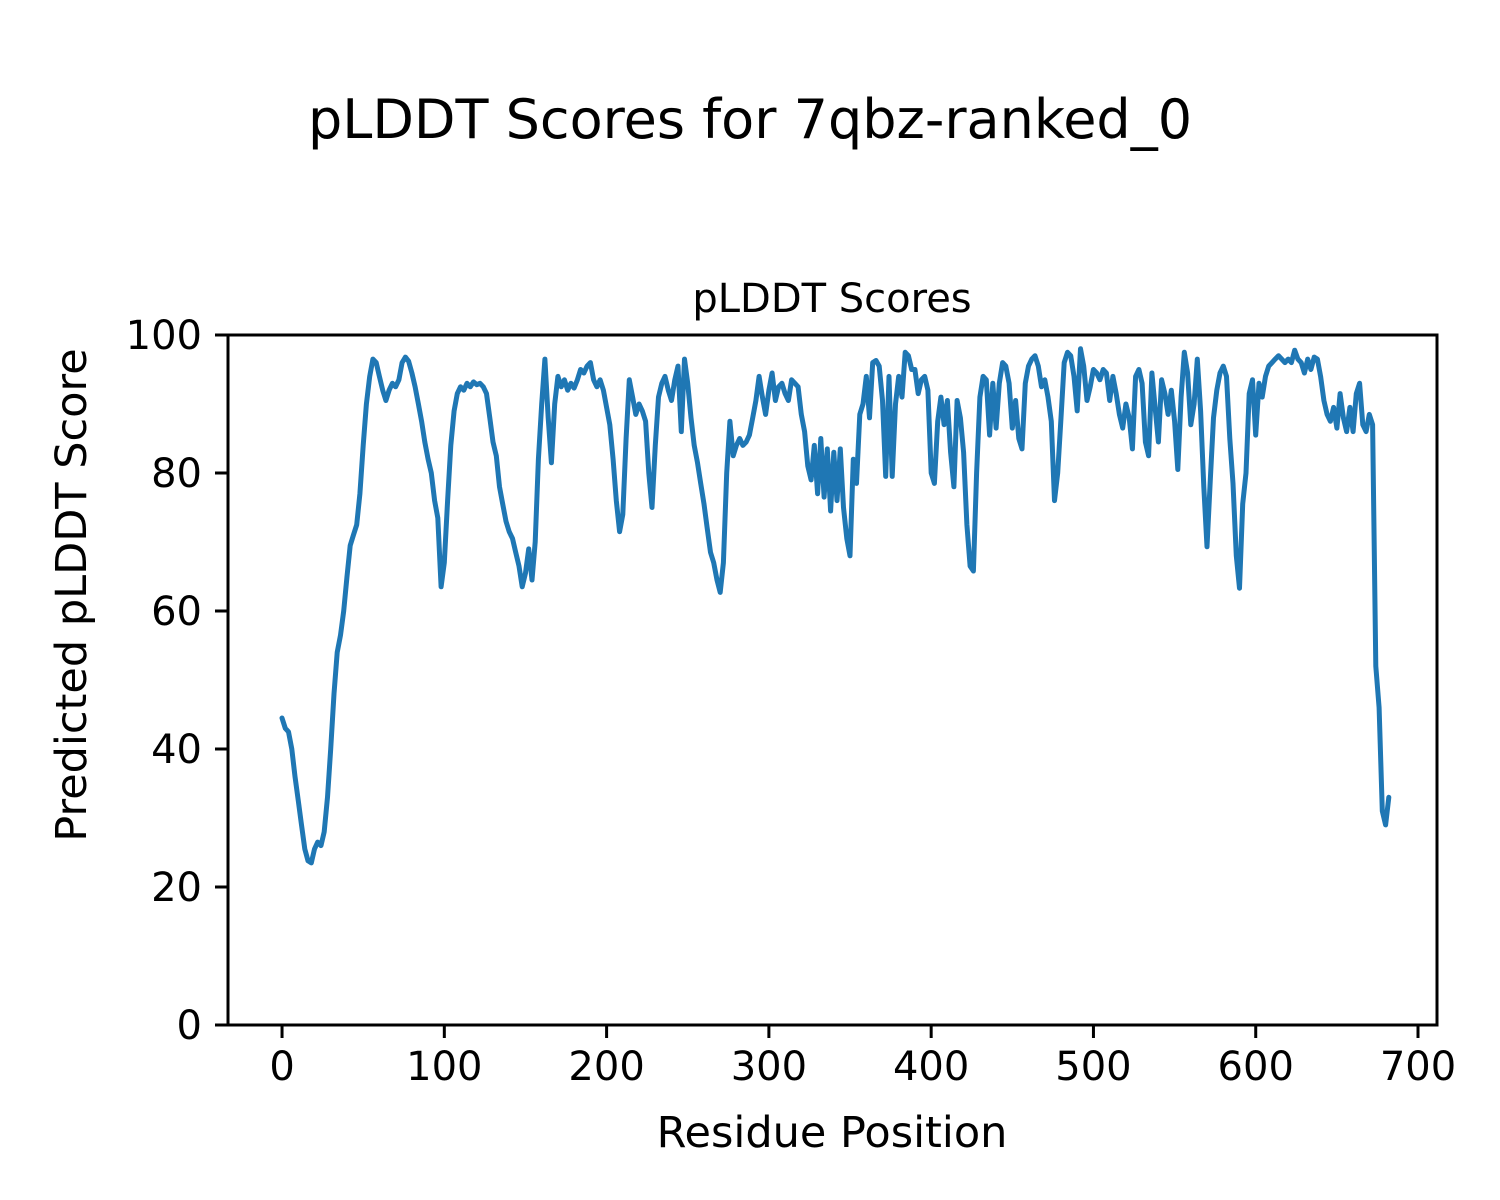 The width and height of the screenshot is (1500, 1200). What do you see at coordinates (176, 612) in the screenshot?
I see `y-tick-label-3: 60` at bounding box center [176, 612].